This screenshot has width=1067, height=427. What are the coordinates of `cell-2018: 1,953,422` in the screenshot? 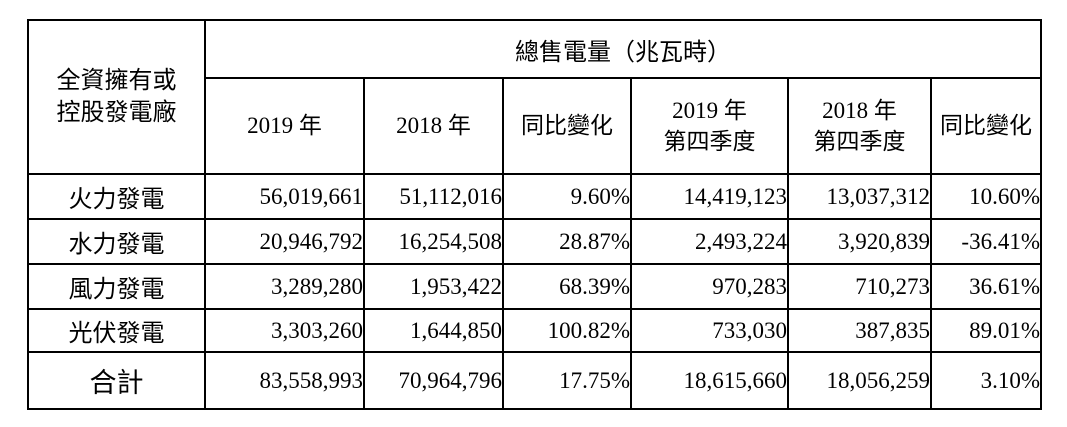 It's located at (433, 286).